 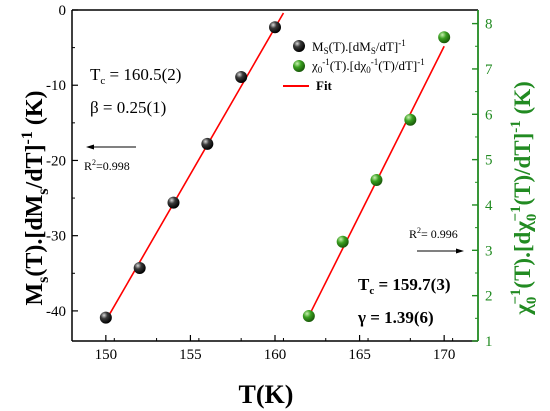 I want to click on x-tick-label: 170, so click(x=444, y=355).